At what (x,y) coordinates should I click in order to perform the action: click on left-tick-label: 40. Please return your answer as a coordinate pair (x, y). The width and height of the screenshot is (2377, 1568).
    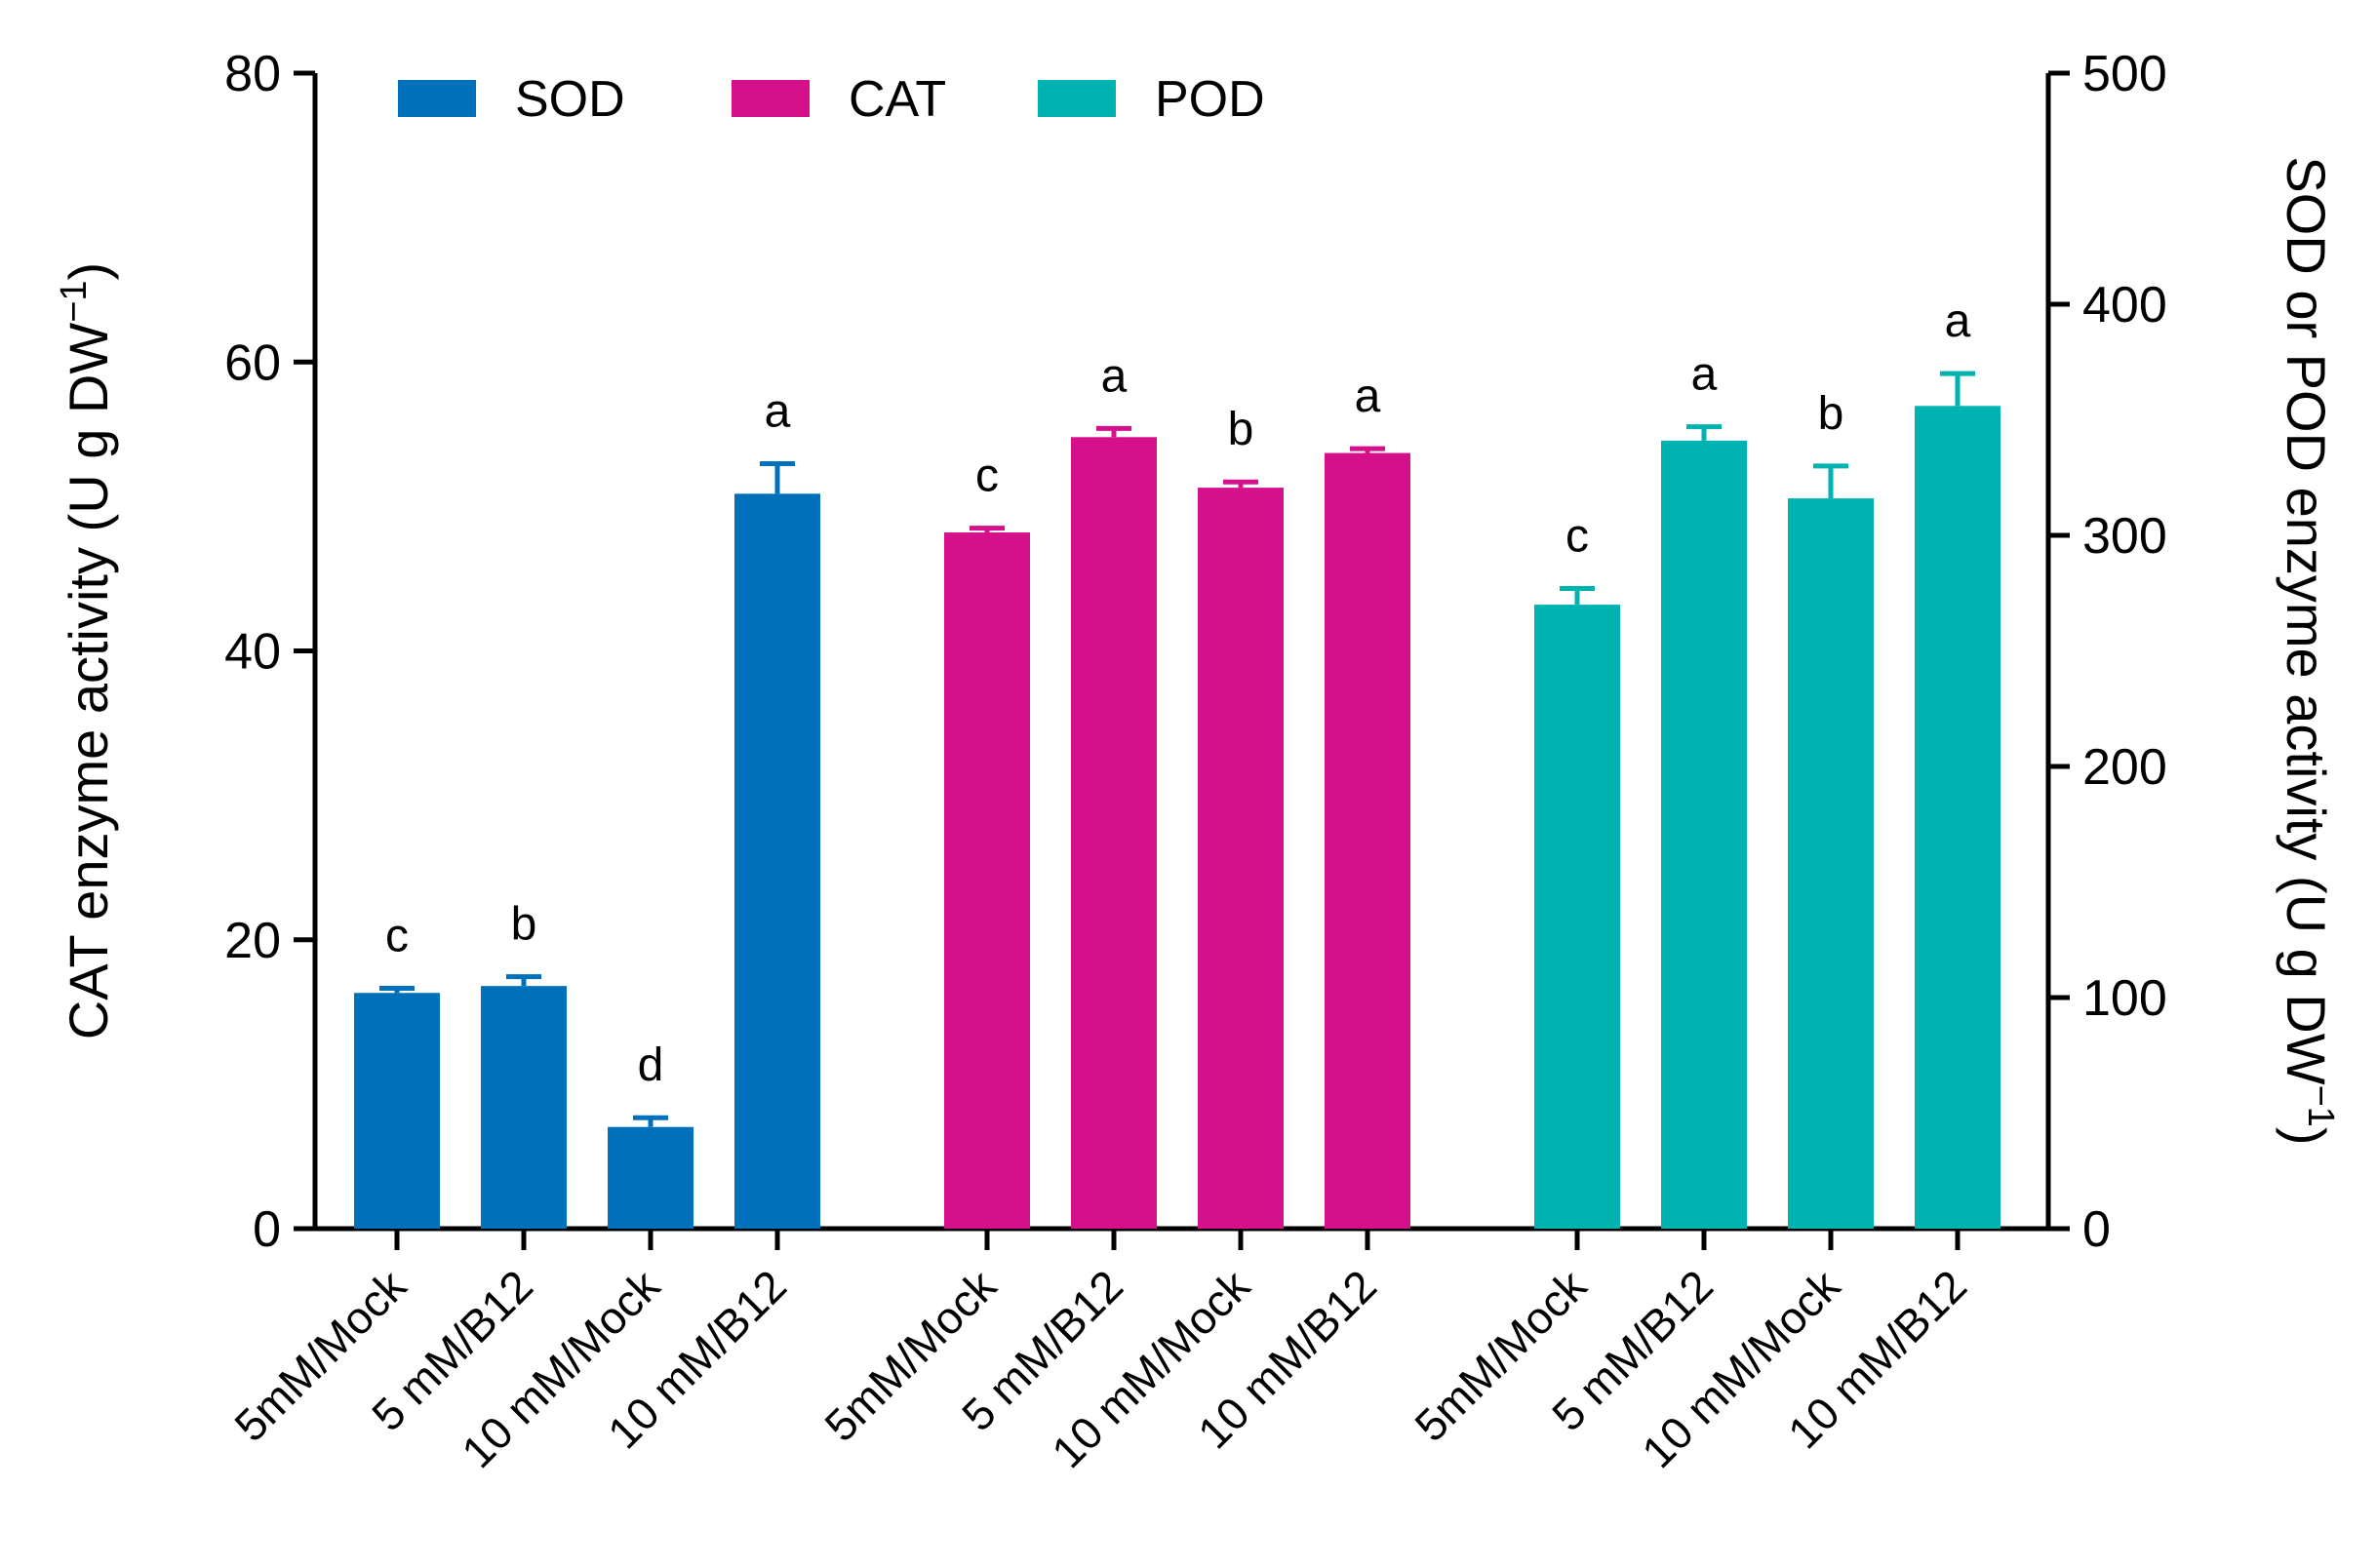
    Looking at the image, I should click on (252, 652).